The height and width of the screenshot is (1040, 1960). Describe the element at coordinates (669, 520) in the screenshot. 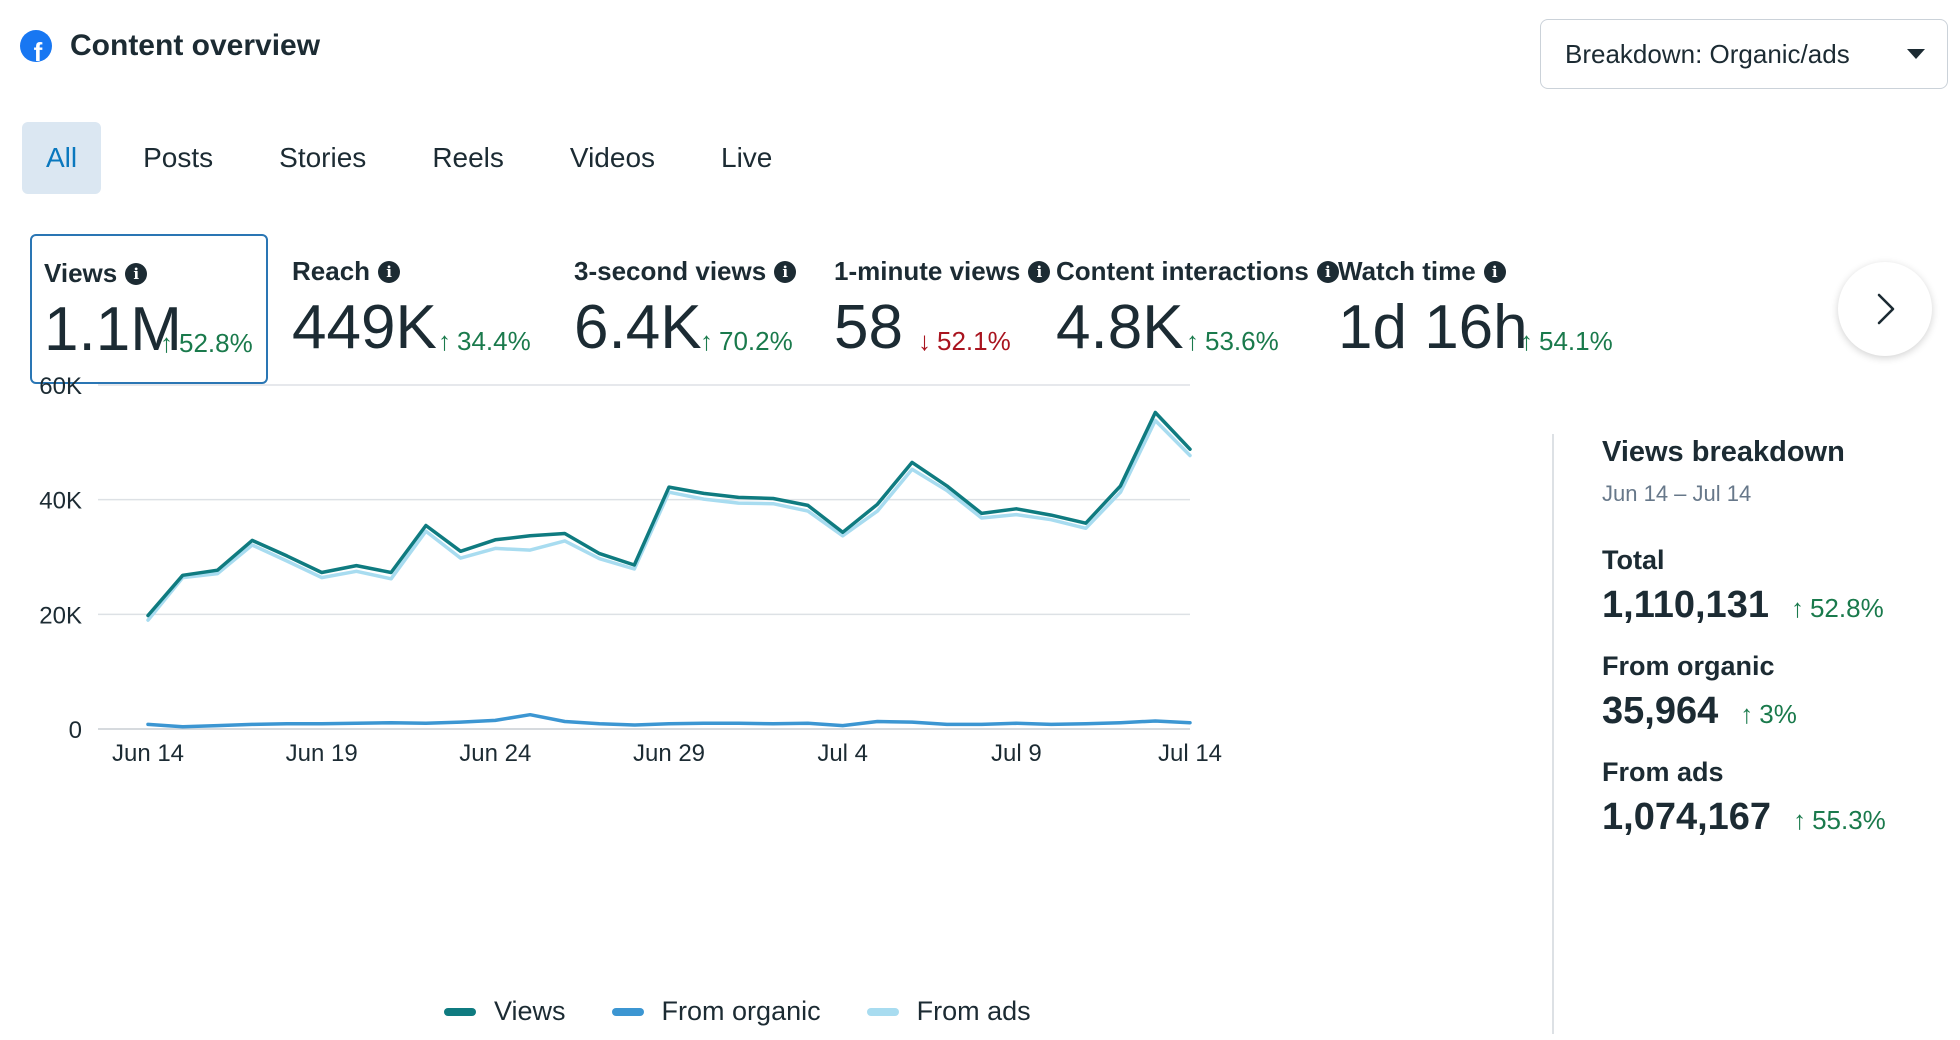

I see `series-line-from-ads` at that location.